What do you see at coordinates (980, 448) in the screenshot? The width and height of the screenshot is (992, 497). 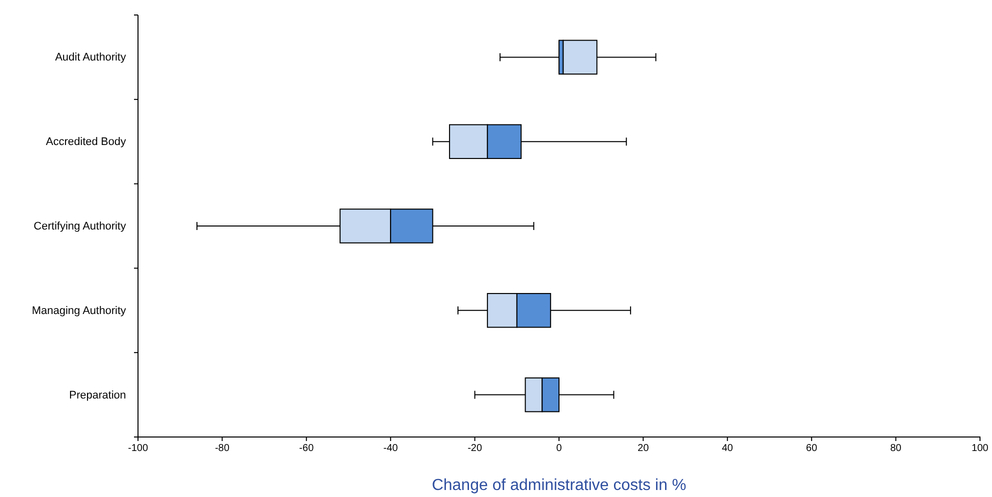 I see `x-tick-label: 100` at bounding box center [980, 448].